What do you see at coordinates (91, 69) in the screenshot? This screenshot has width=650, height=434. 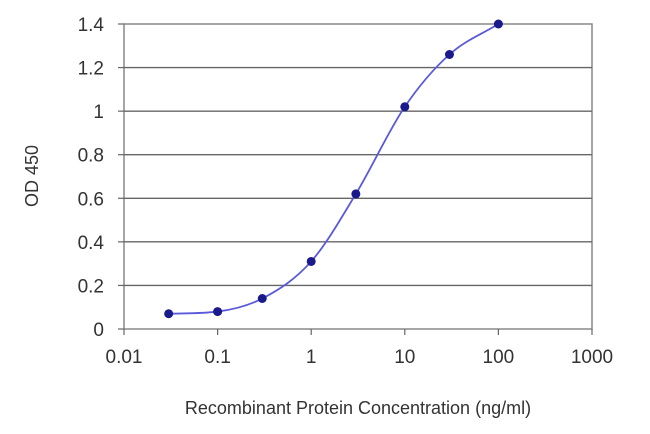 I see `y-tick-label: 1.2` at bounding box center [91, 69].